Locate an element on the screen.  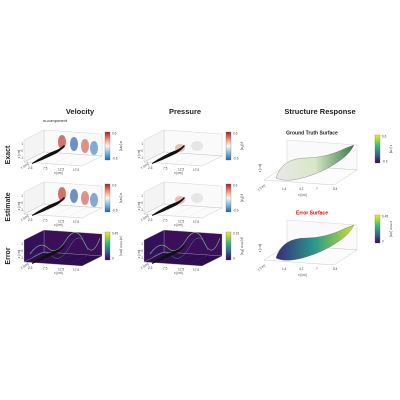
colorbar-label: w [m/s] is located at coordinates (121, 198).